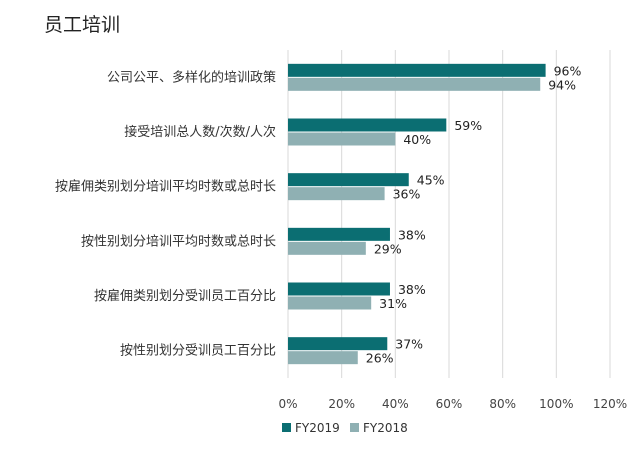  Describe the element at coordinates (341, 404) in the screenshot. I see `x-tick-label: 20%` at that location.